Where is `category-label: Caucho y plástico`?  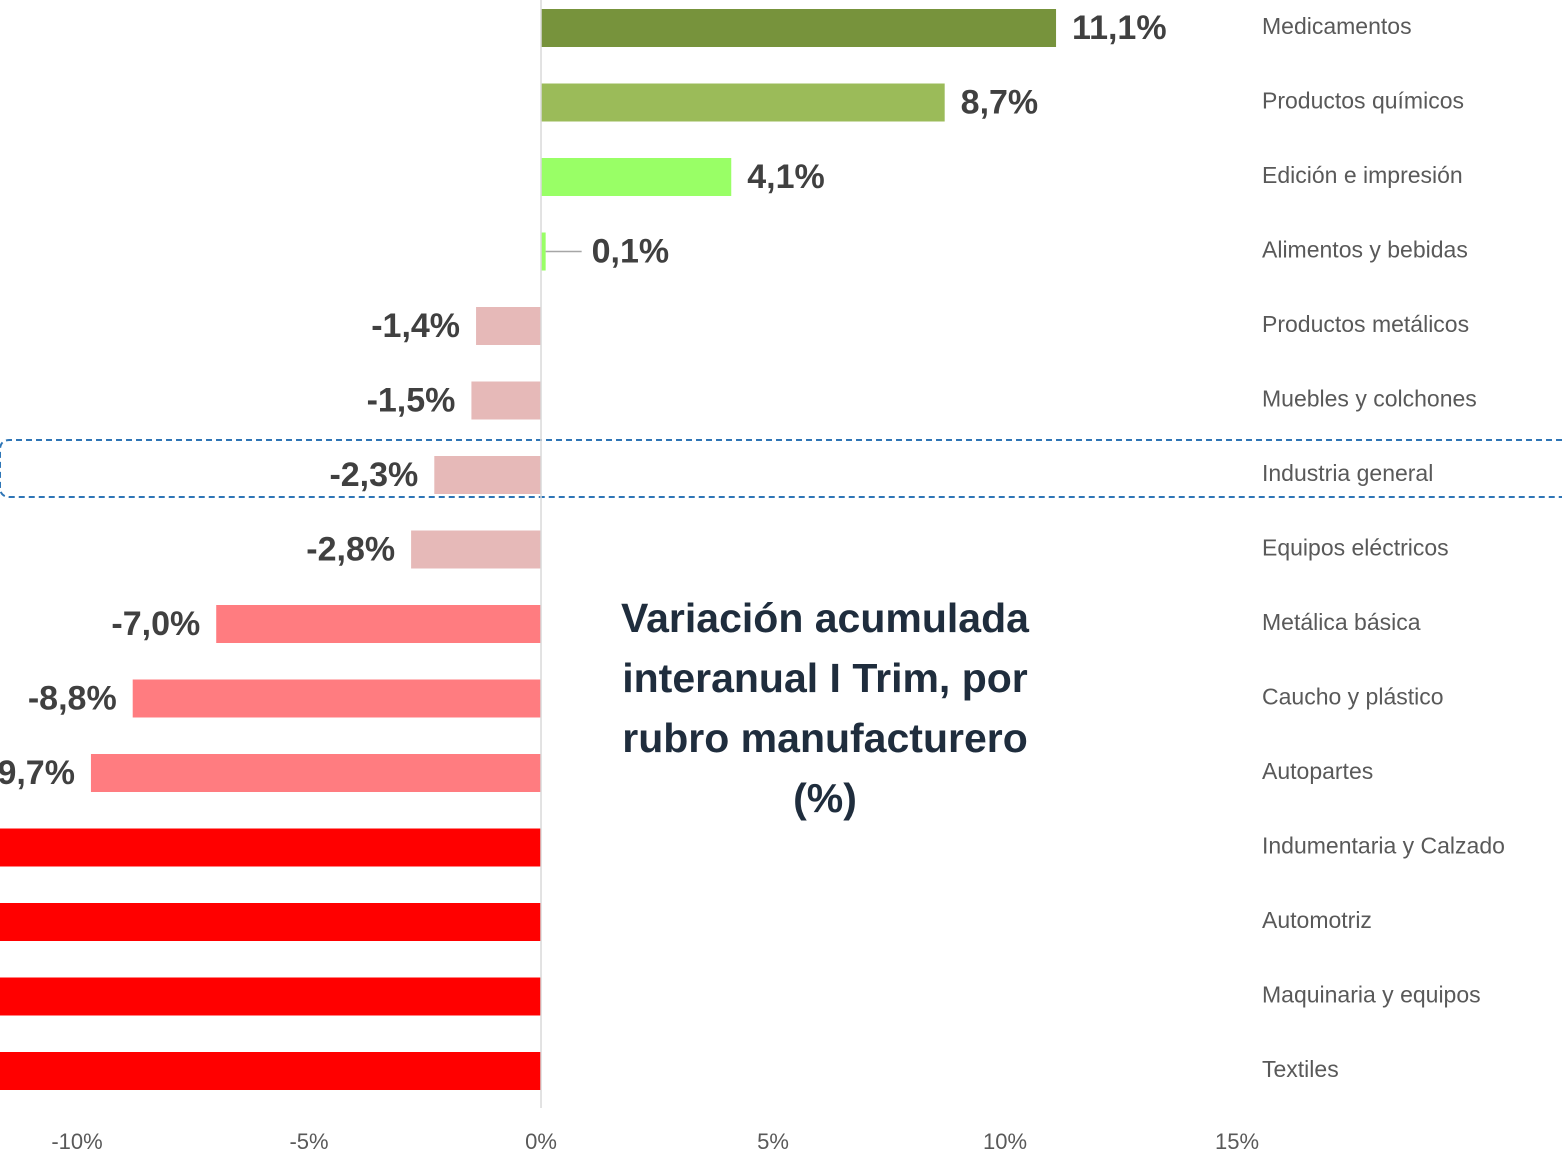
category-label: Caucho y plástico is located at coordinates (1353, 697).